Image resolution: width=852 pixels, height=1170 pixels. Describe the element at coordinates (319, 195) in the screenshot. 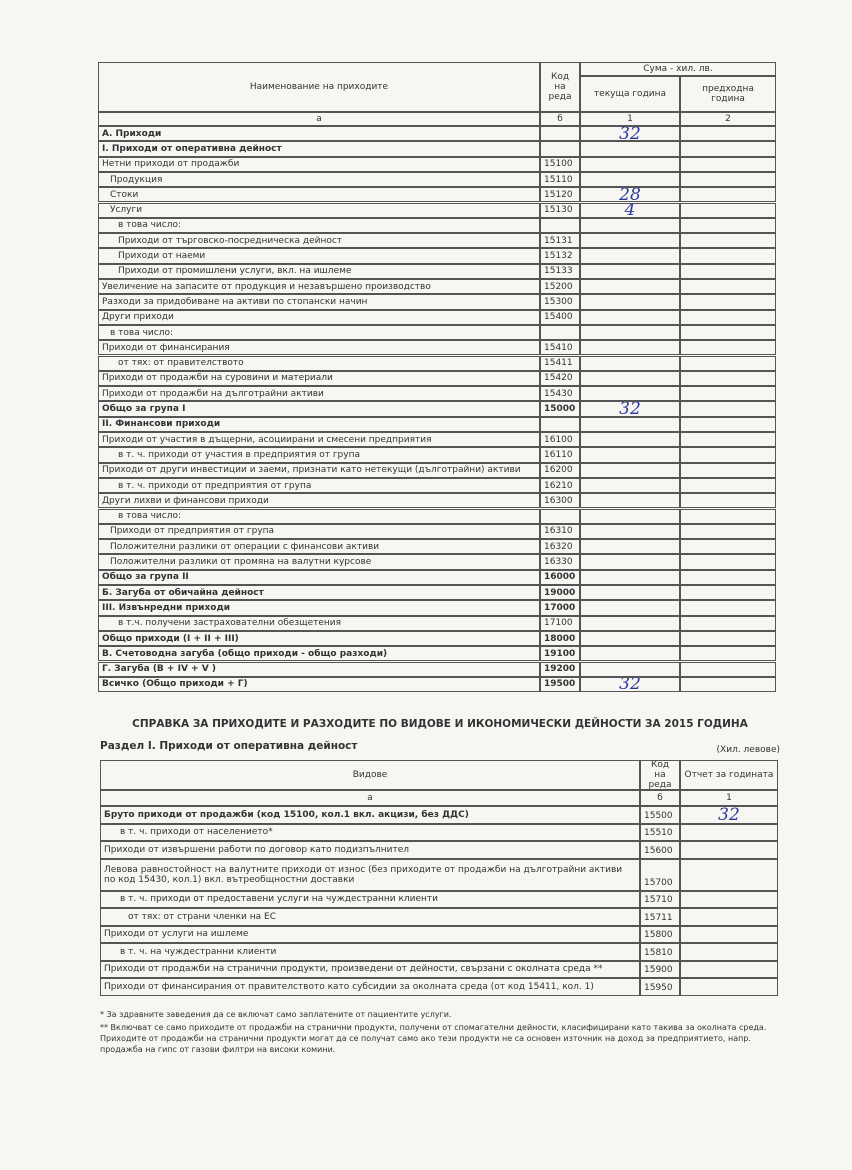

I see `row-name: Стоки` at that location.